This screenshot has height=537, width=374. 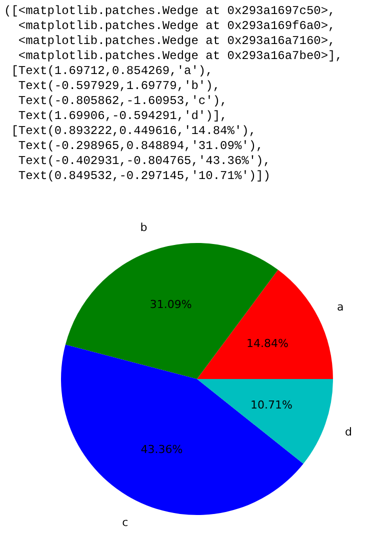 I want to click on text: [Text(0.893222,0.449616,'14.84%'),, so click(x=134, y=131).